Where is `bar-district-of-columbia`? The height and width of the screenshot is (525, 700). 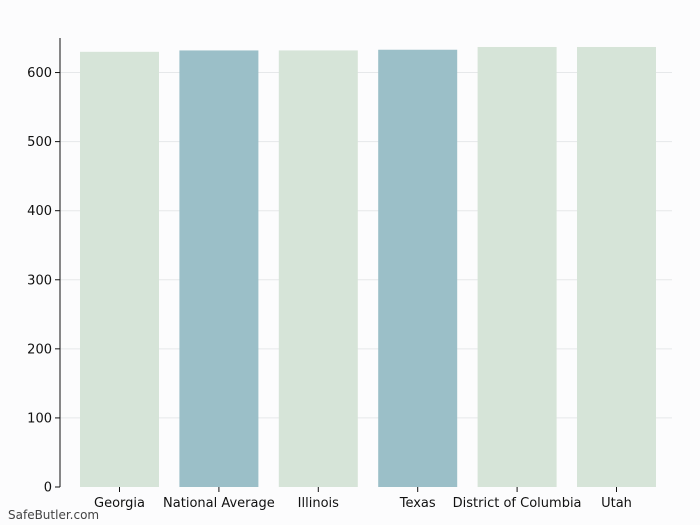
bar-district-of-columbia is located at coordinates (517, 266).